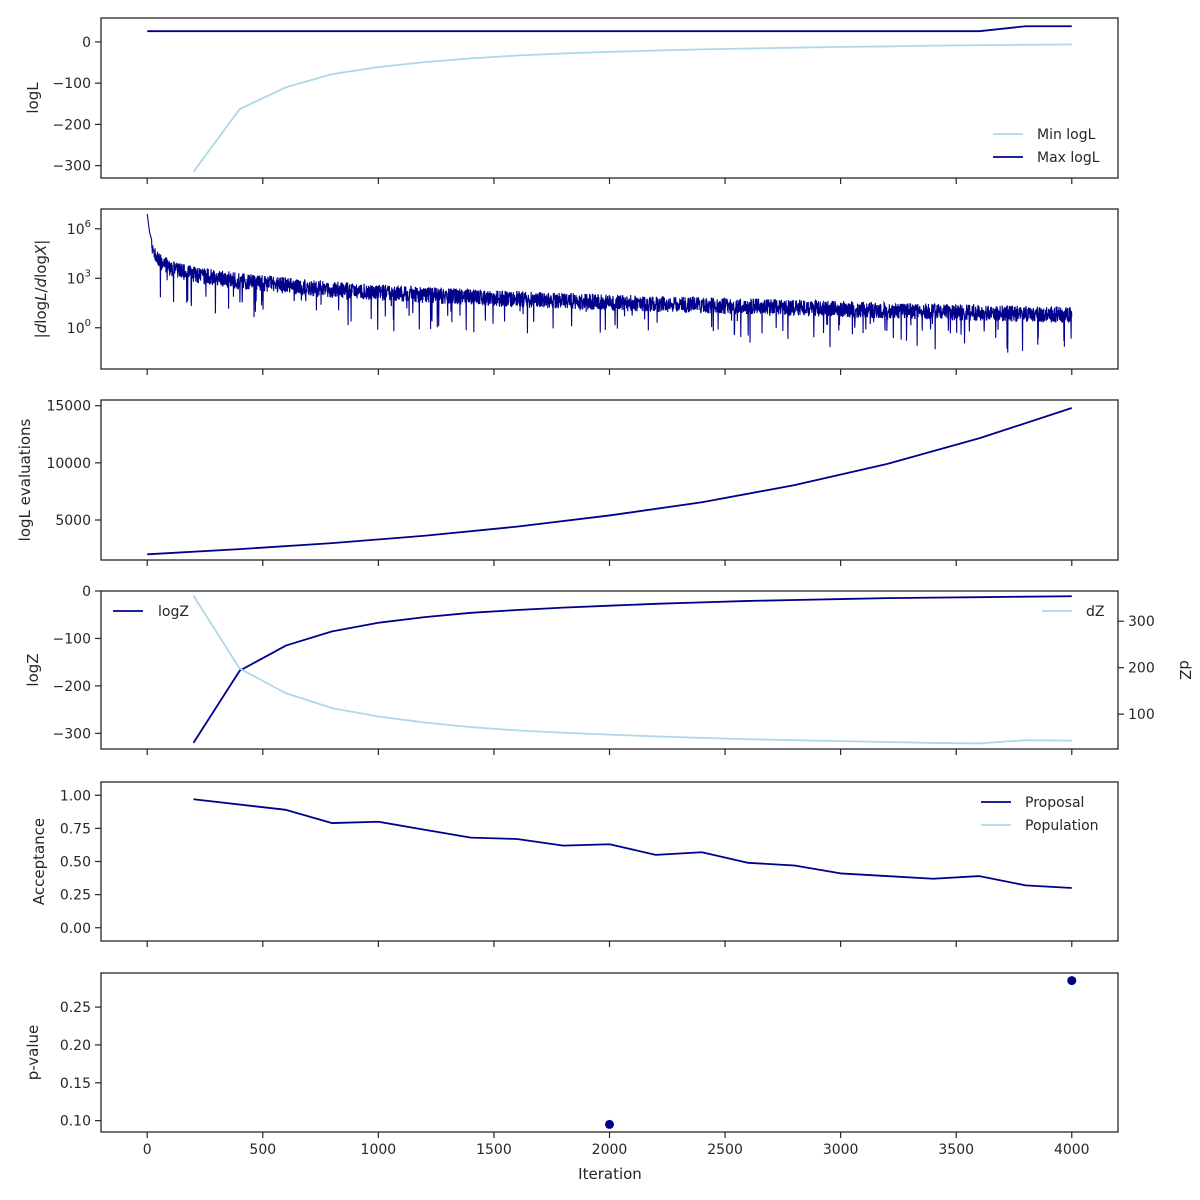  What do you see at coordinates (1141, 622) in the screenshot?
I see `y2-tick-label: 300` at bounding box center [1141, 622].